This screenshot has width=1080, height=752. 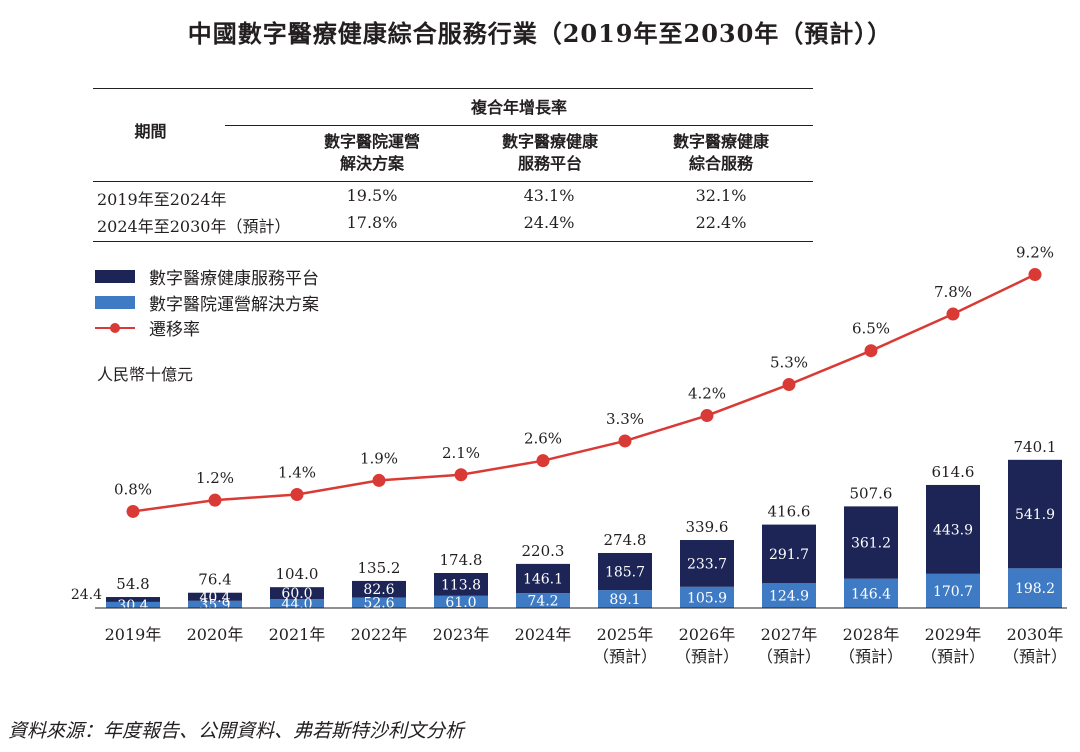 What do you see at coordinates (236, 731) in the screenshot?
I see `source-note: 資料來源：年度報告、公開資料、弗若斯特沙利文分析` at bounding box center [236, 731].